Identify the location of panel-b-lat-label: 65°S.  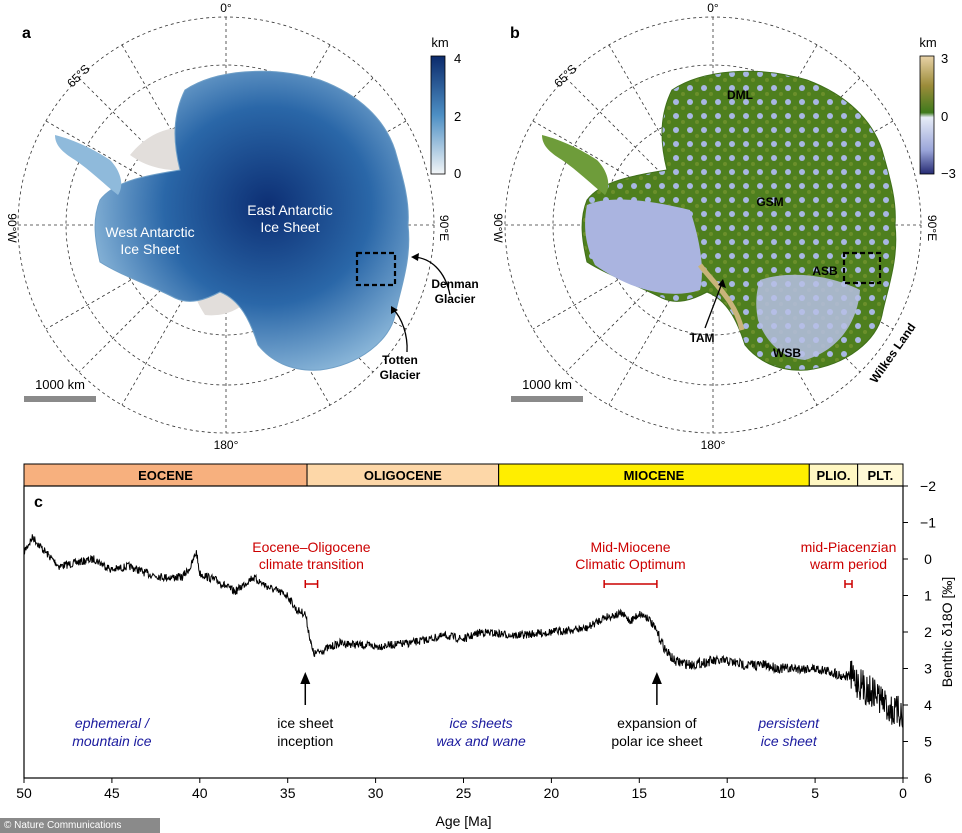
(565, 76).